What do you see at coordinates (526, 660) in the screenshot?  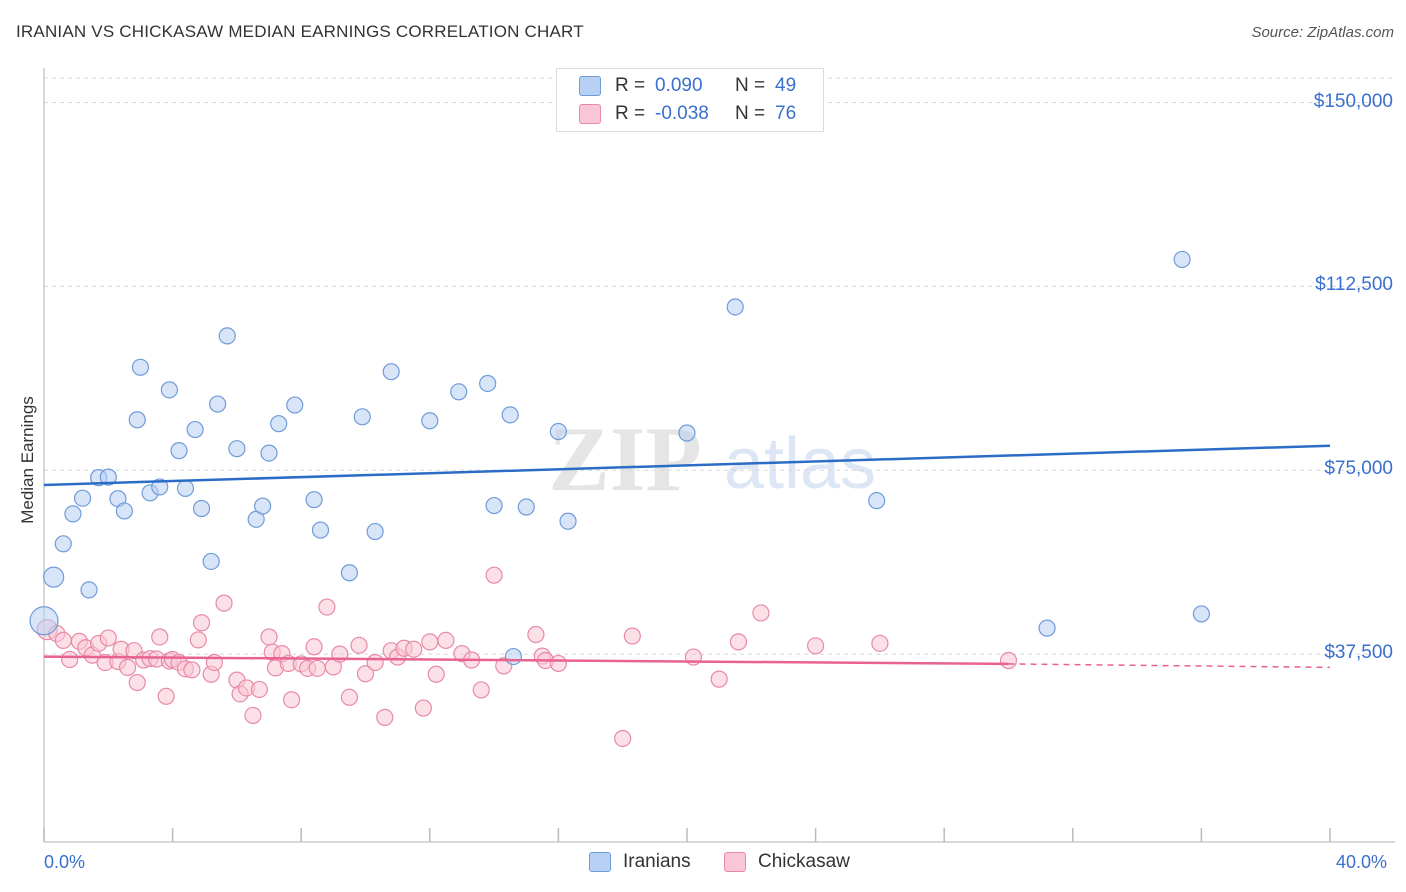 I see `chickasaw-trend-line` at bounding box center [526, 660].